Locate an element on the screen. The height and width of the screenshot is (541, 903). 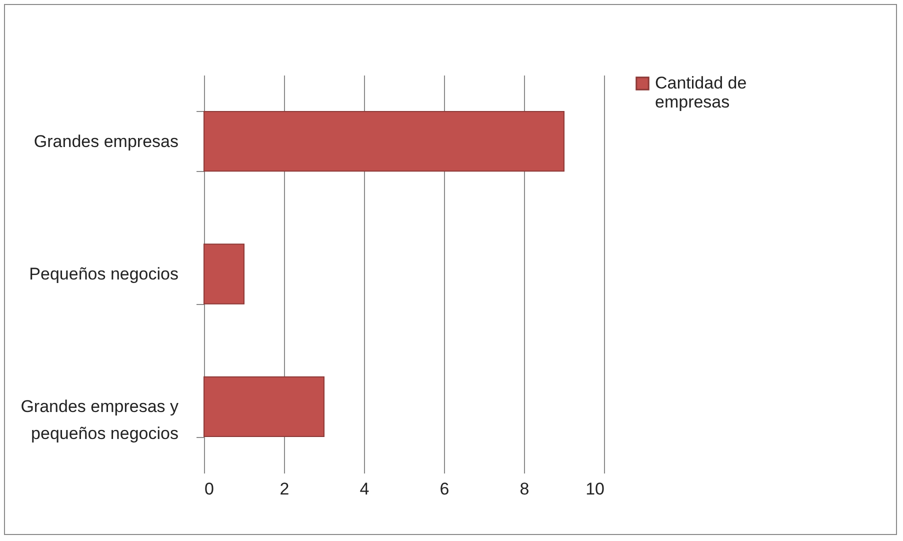
x-tick-label: 4 is located at coordinates (365, 489).